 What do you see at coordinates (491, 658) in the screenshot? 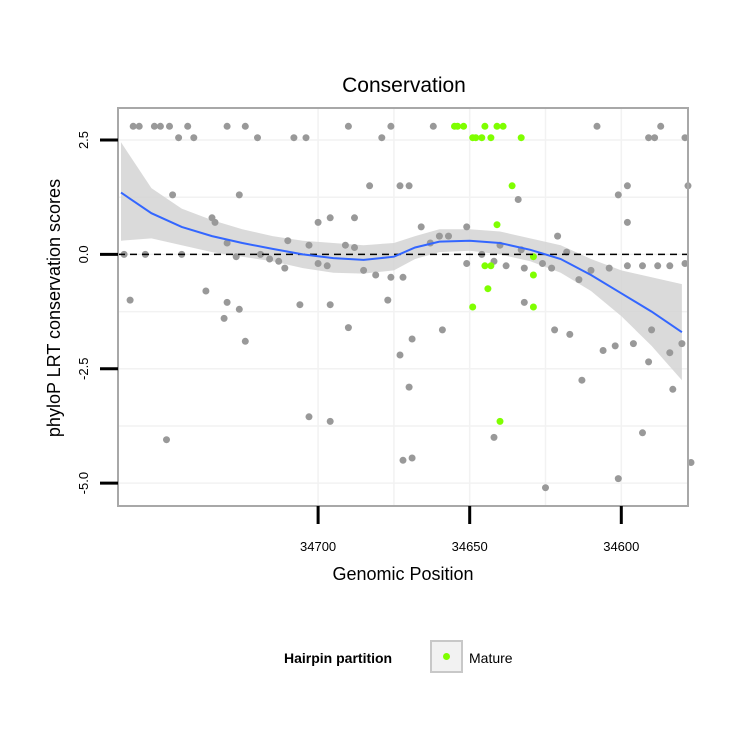
I see `legend-mature-label: Mature` at bounding box center [491, 658].